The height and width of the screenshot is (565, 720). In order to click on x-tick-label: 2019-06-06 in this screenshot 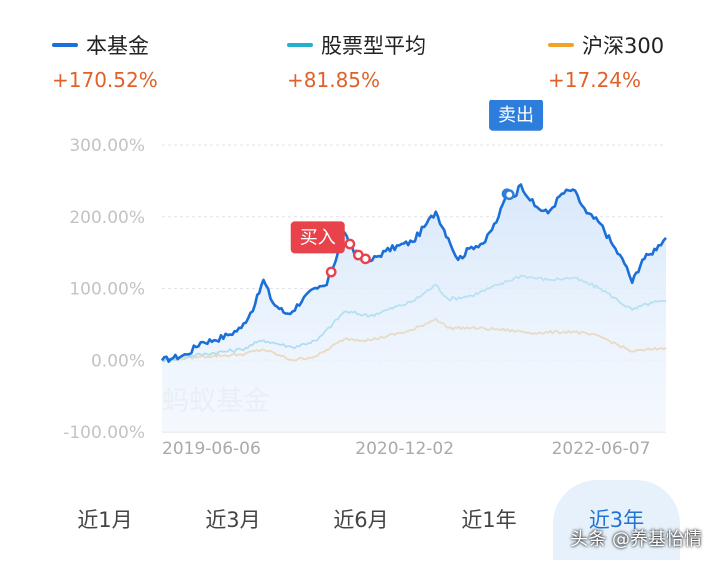, I will do `click(211, 449)`.